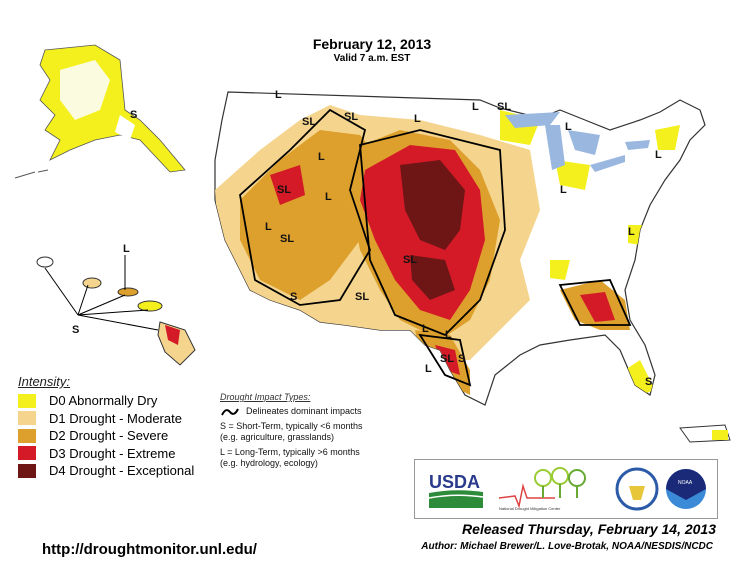  What do you see at coordinates (291, 426) in the screenshot?
I see `impact-short-term: S = Short-Term, typically <6 months` at bounding box center [291, 426].